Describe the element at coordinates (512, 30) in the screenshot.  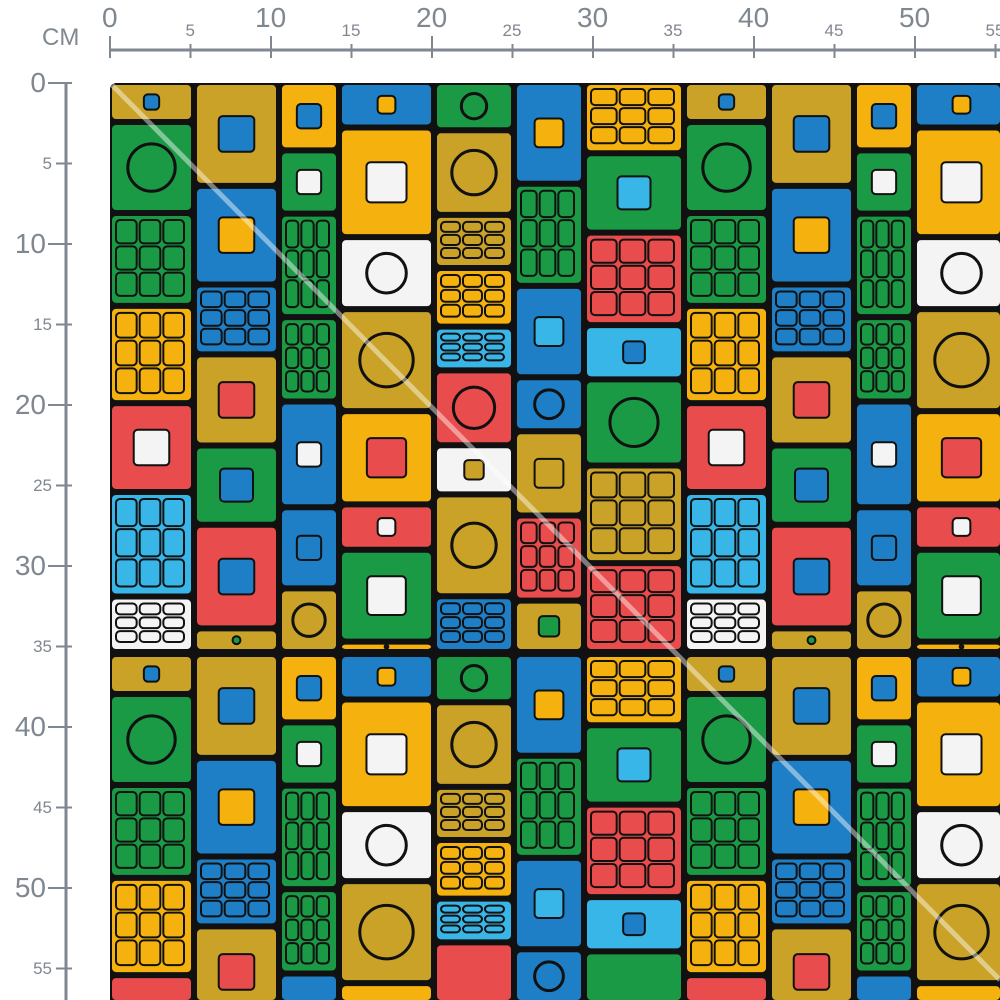
I see `top-tick-label: 25` at that location.